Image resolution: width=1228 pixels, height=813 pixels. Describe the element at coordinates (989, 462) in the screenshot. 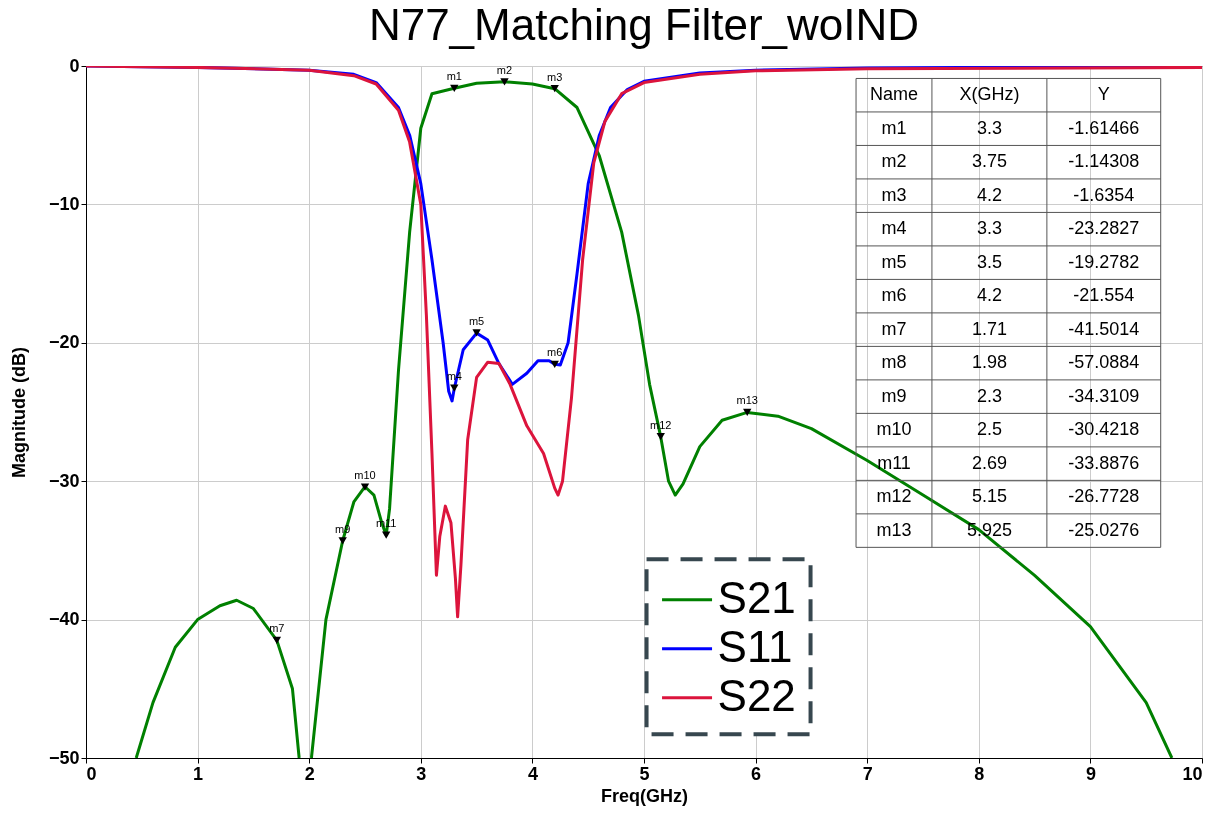

I see `annotation: 2.69` at that location.